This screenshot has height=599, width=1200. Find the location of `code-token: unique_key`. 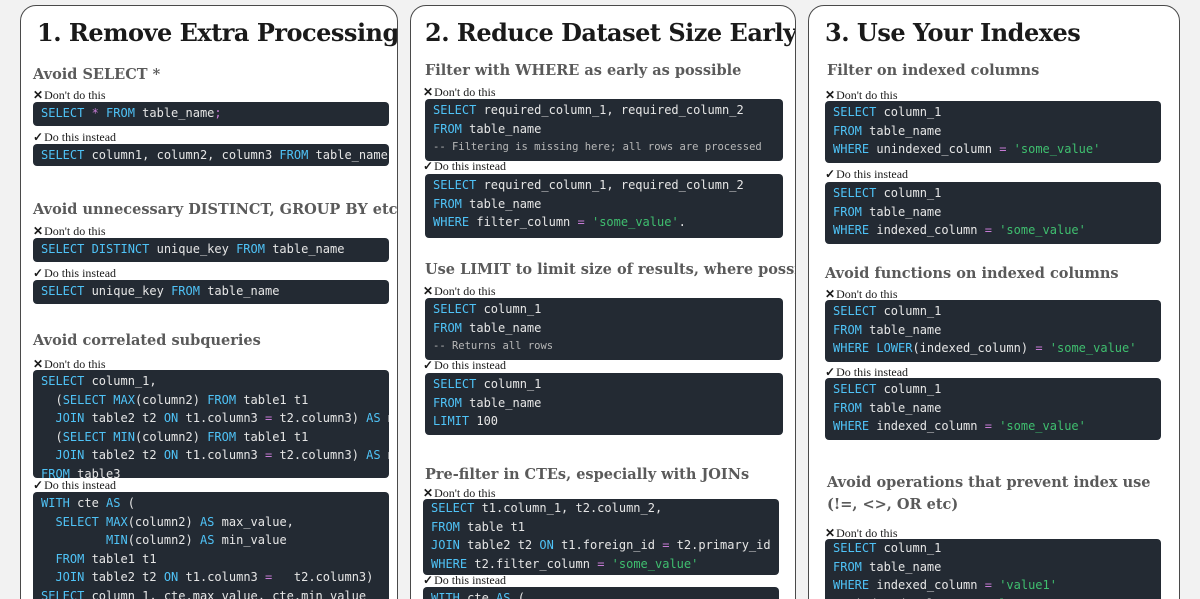

code-token: unique_key is located at coordinates (196, 249).